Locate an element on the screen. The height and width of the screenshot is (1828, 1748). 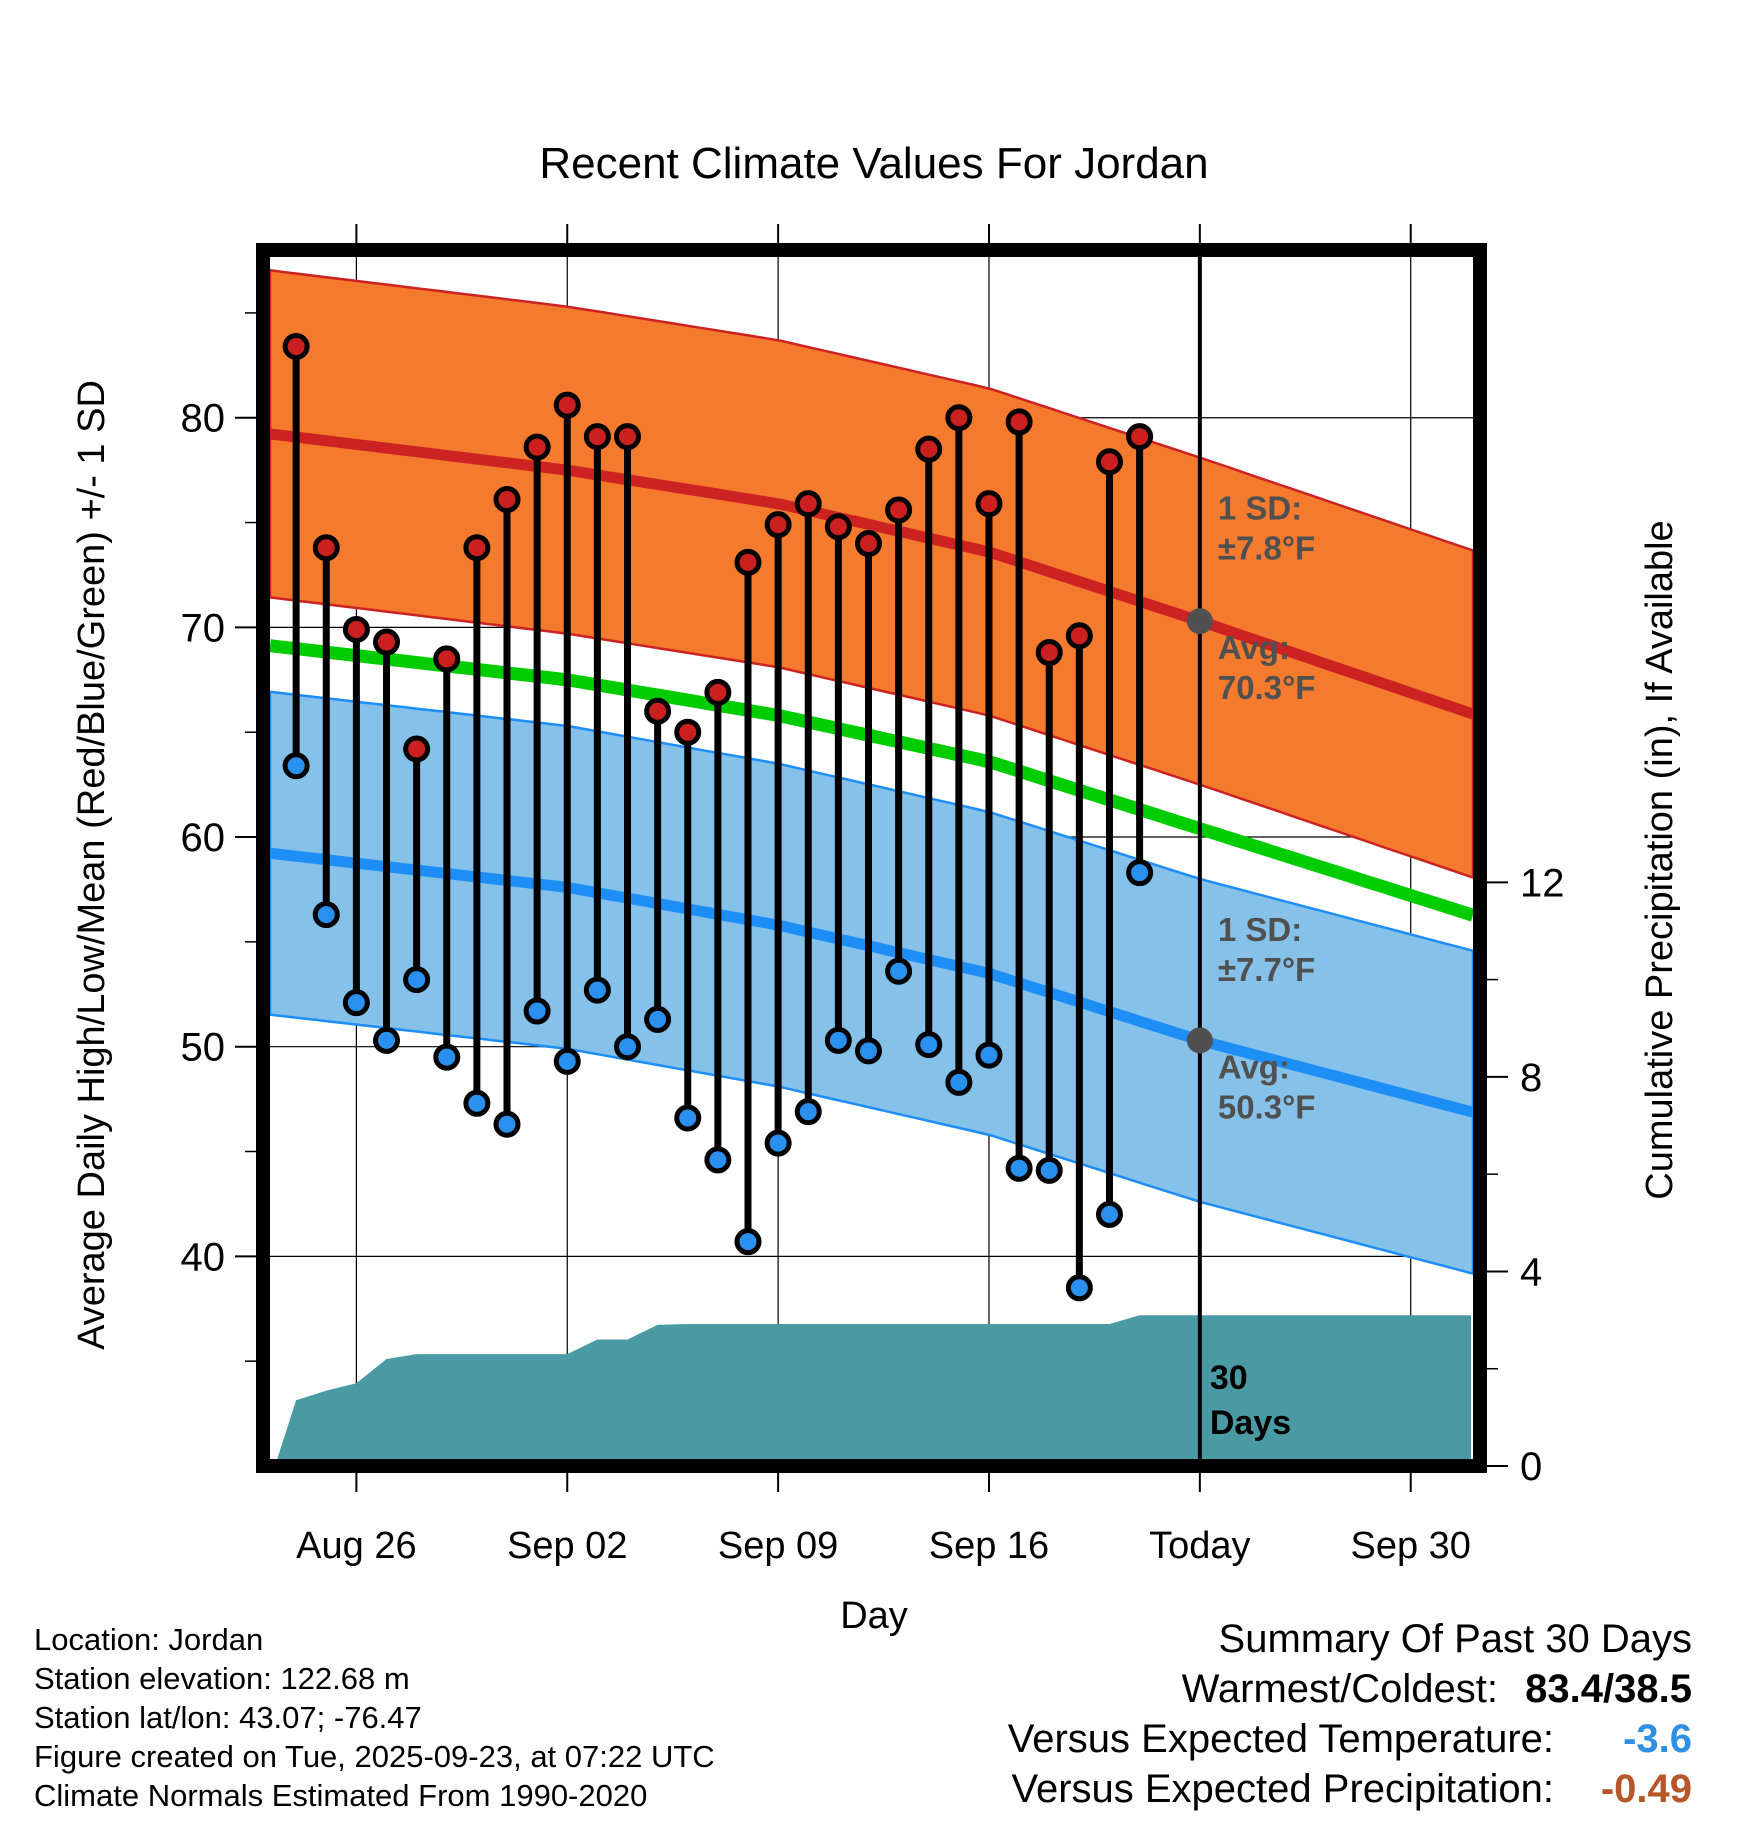
y2-tick-label: 12 is located at coordinates (1542, 883).